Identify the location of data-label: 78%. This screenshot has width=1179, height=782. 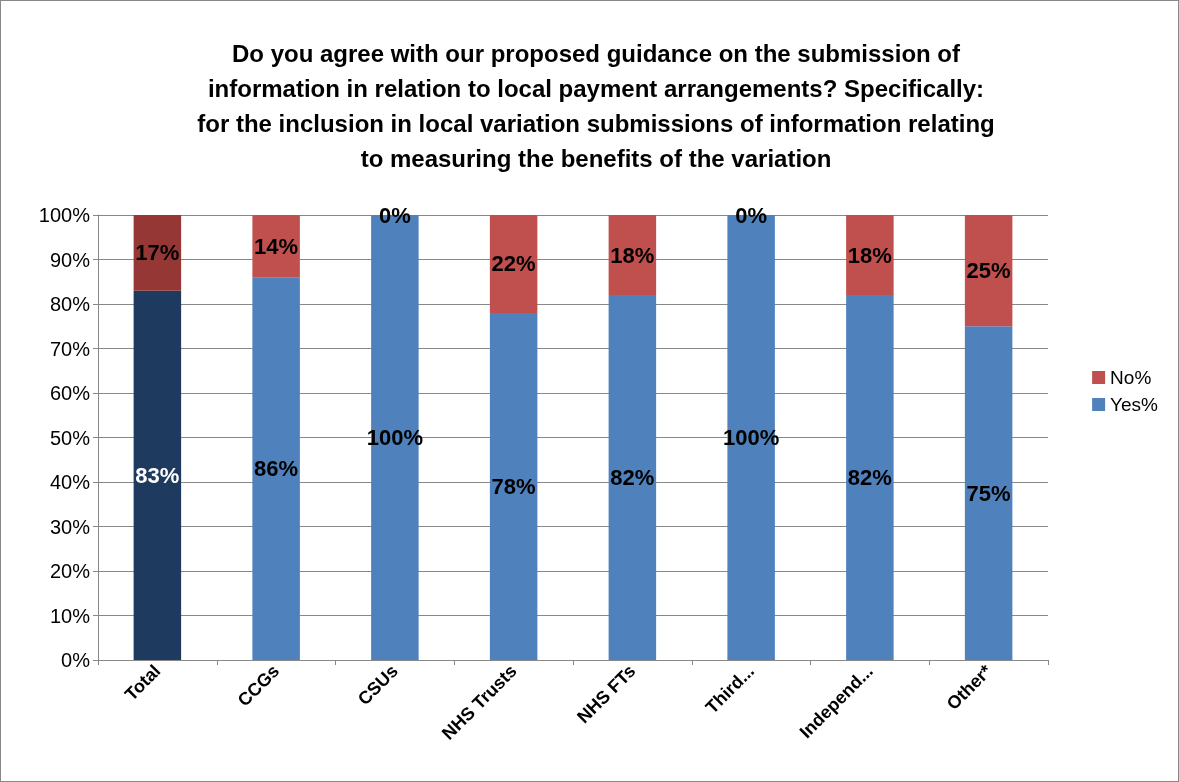
(513, 486).